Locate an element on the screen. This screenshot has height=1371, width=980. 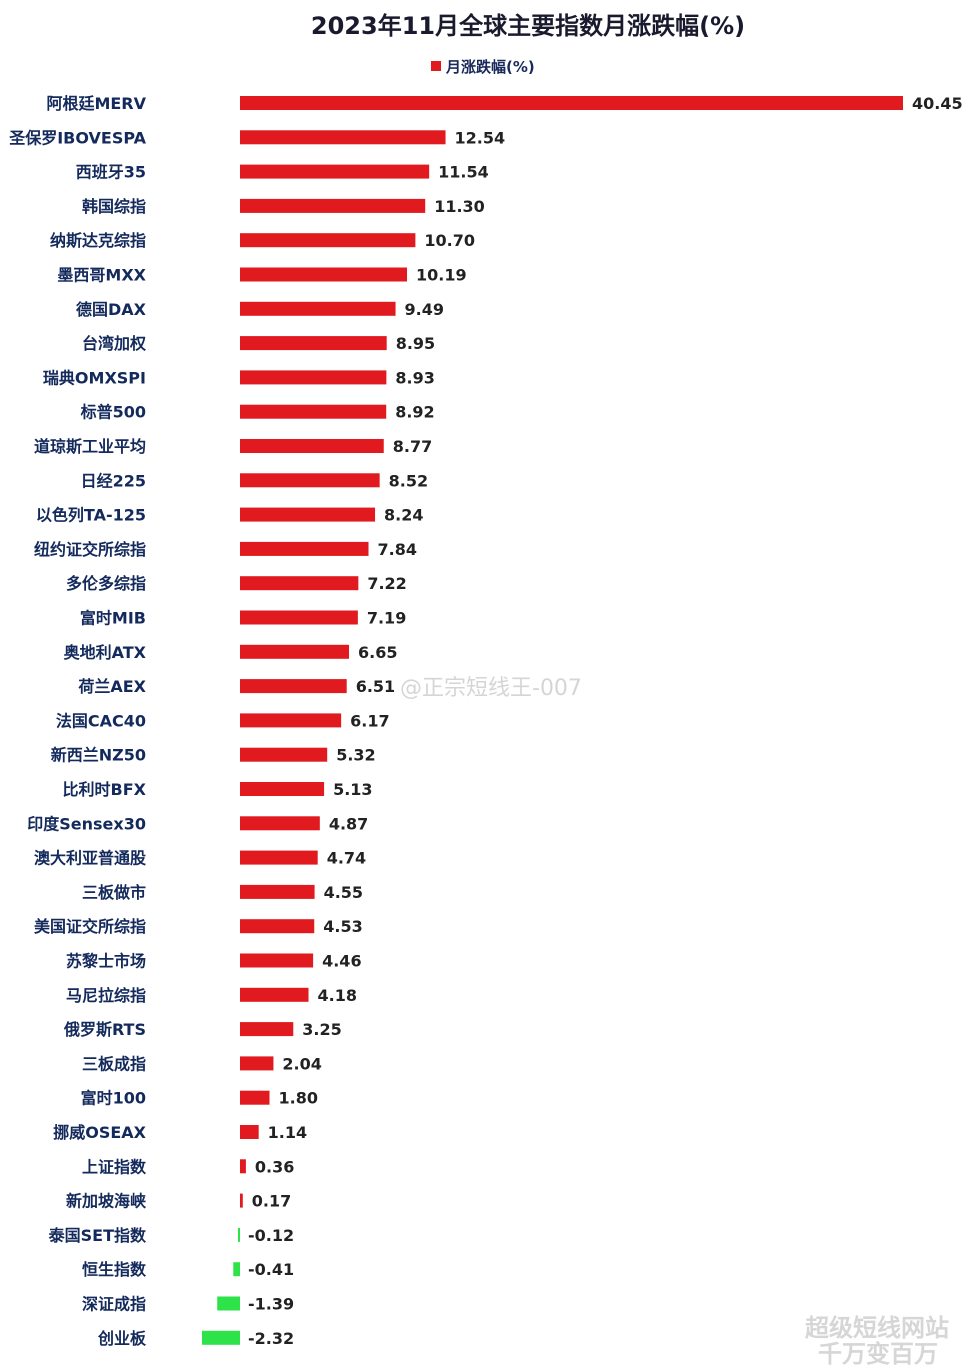
category-label: 深证成指 is located at coordinates (114, 1304).